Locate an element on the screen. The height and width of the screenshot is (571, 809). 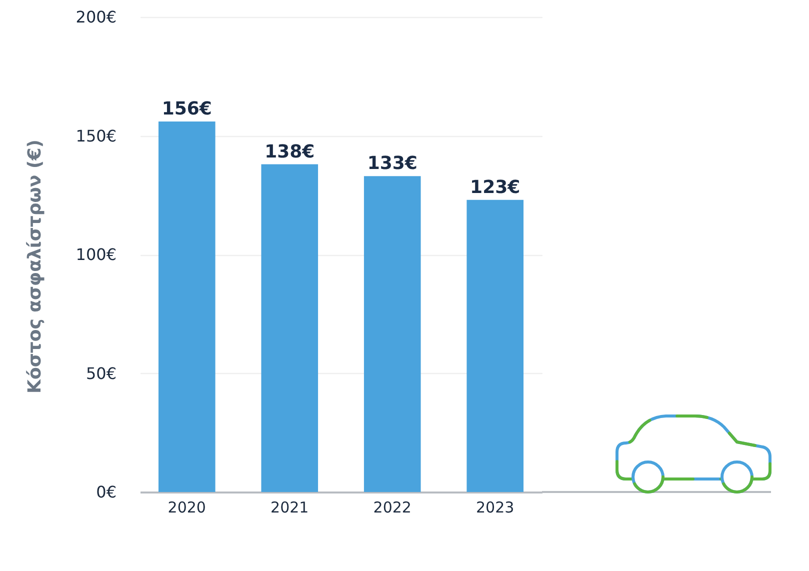
data-label: 123€ is located at coordinates (495, 187).